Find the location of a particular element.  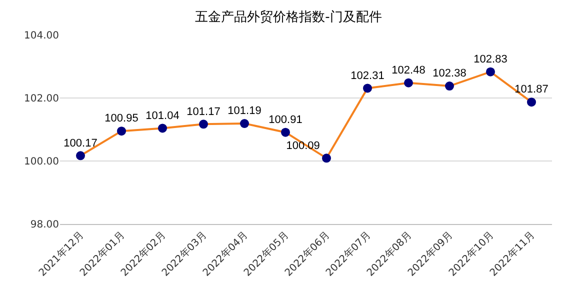

y-tick-label: 100.00 is located at coordinates (41, 162).